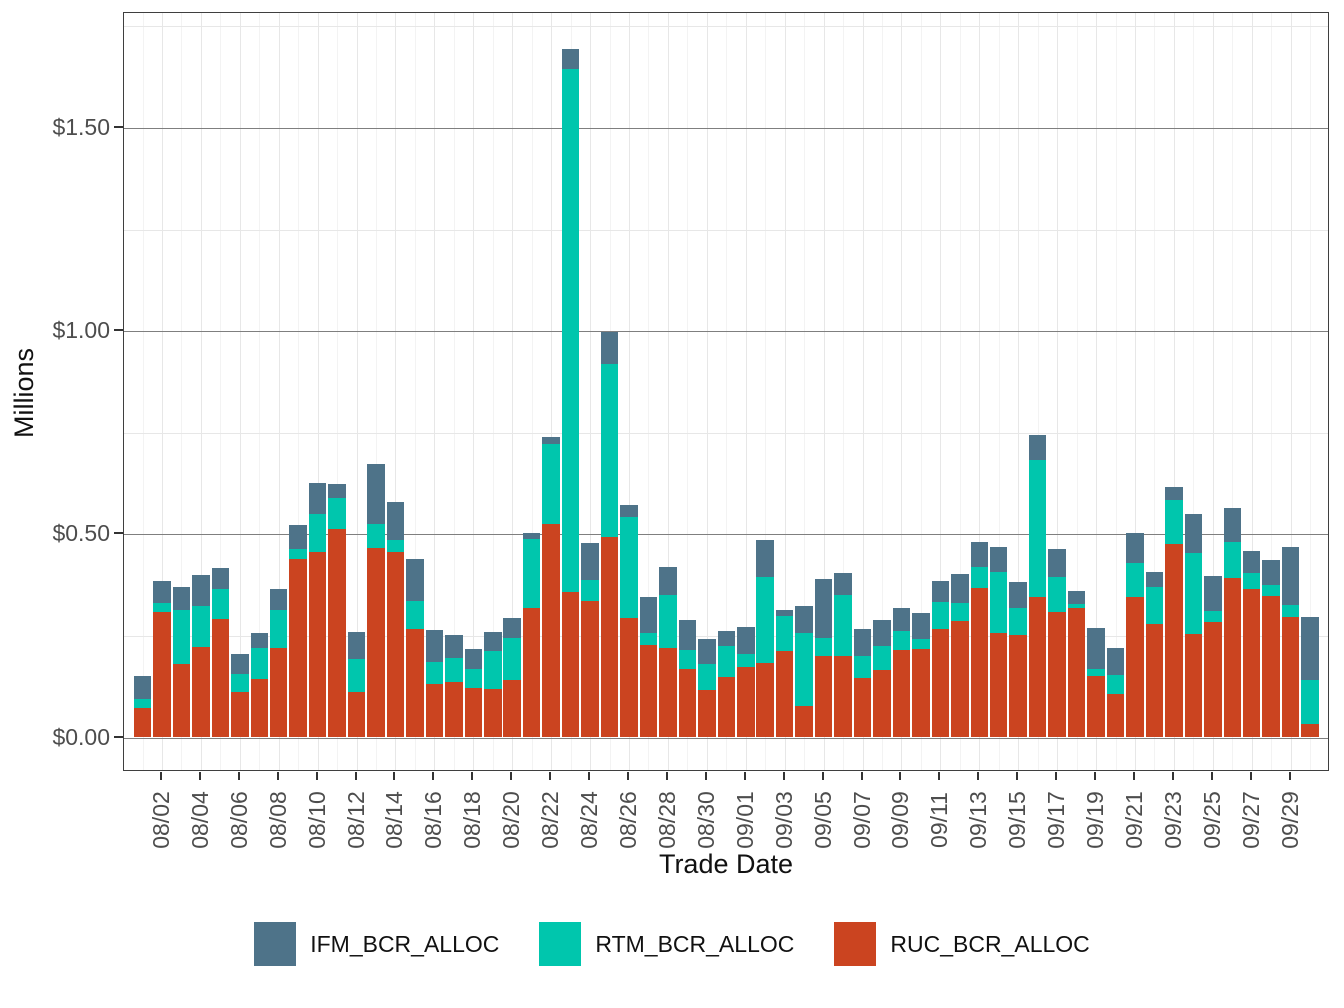 The width and height of the screenshot is (1344, 1008). I want to click on stacked-bar-08/07, so click(259, 685).